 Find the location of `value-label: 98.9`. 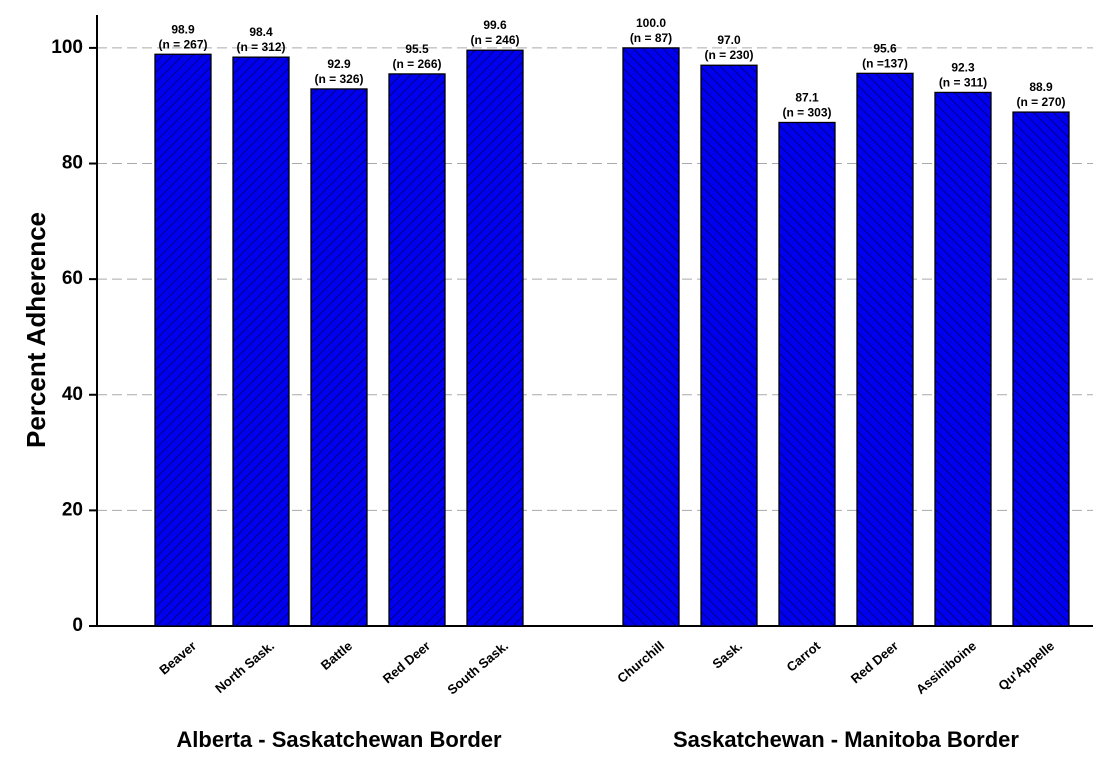

value-label: 98.9 is located at coordinates (183, 29).